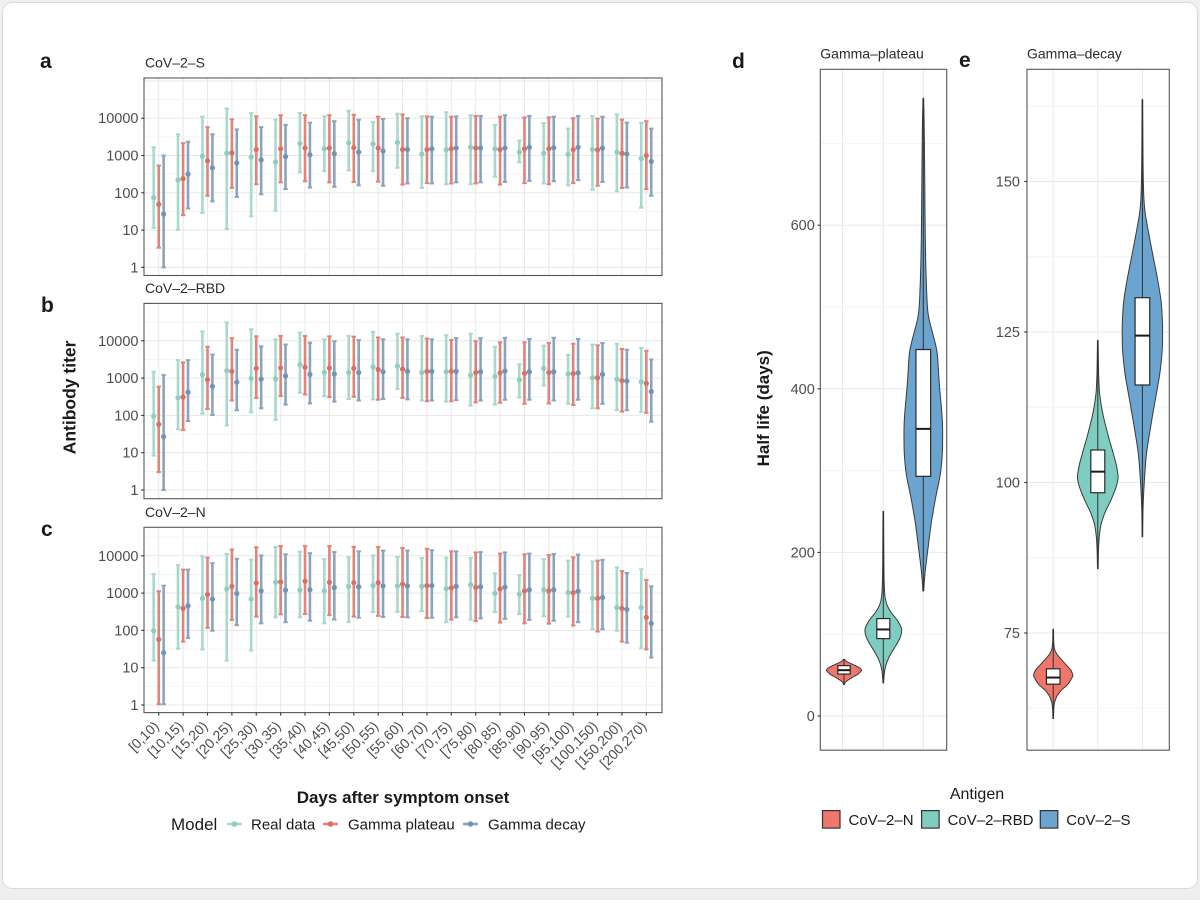  Describe the element at coordinates (403, 797) in the screenshot. I see `svg-text: Days after symptom onset` at that location.